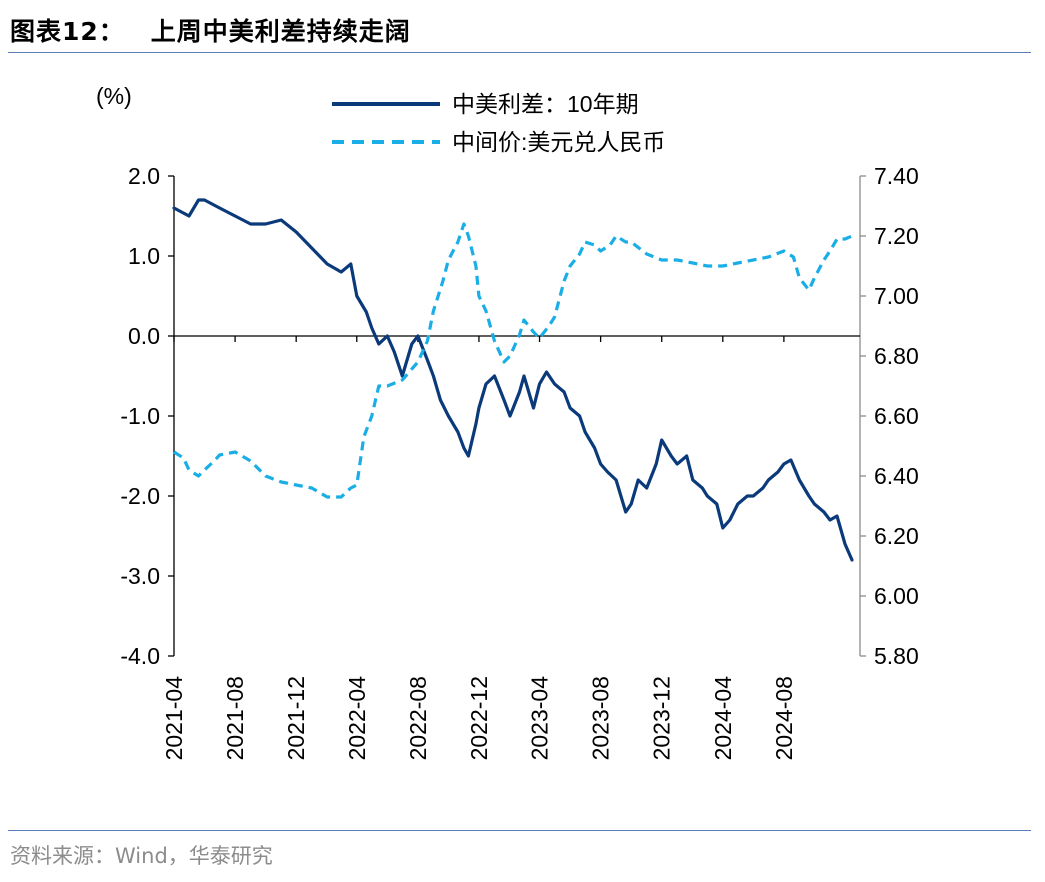 Image resolution: width=1045 pixels, height=882 pixels. I want to click on left-axis-tick-label: -4.0, so click(140, 656).